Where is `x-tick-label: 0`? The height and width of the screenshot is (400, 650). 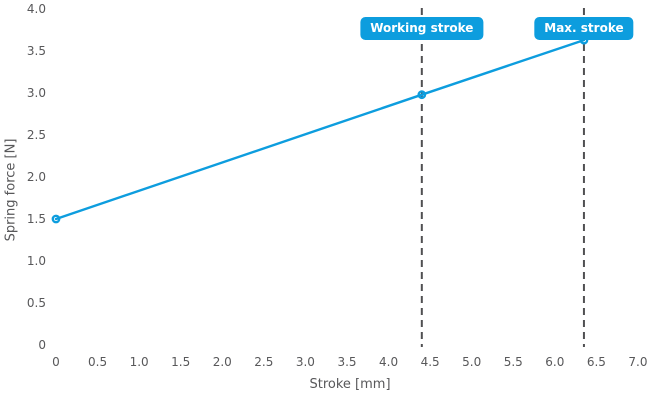 x-tick-label: 0 is located at coordinates (56, 362).